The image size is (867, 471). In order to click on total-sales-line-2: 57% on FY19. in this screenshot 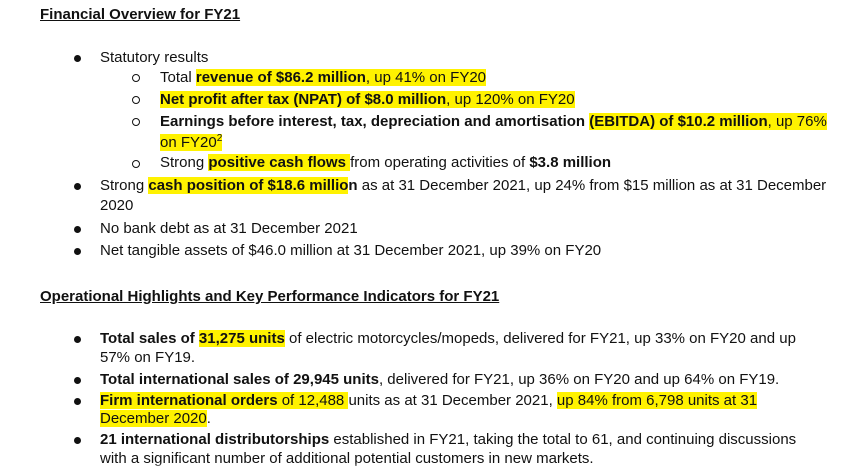, I will do `click(148, 357)`.